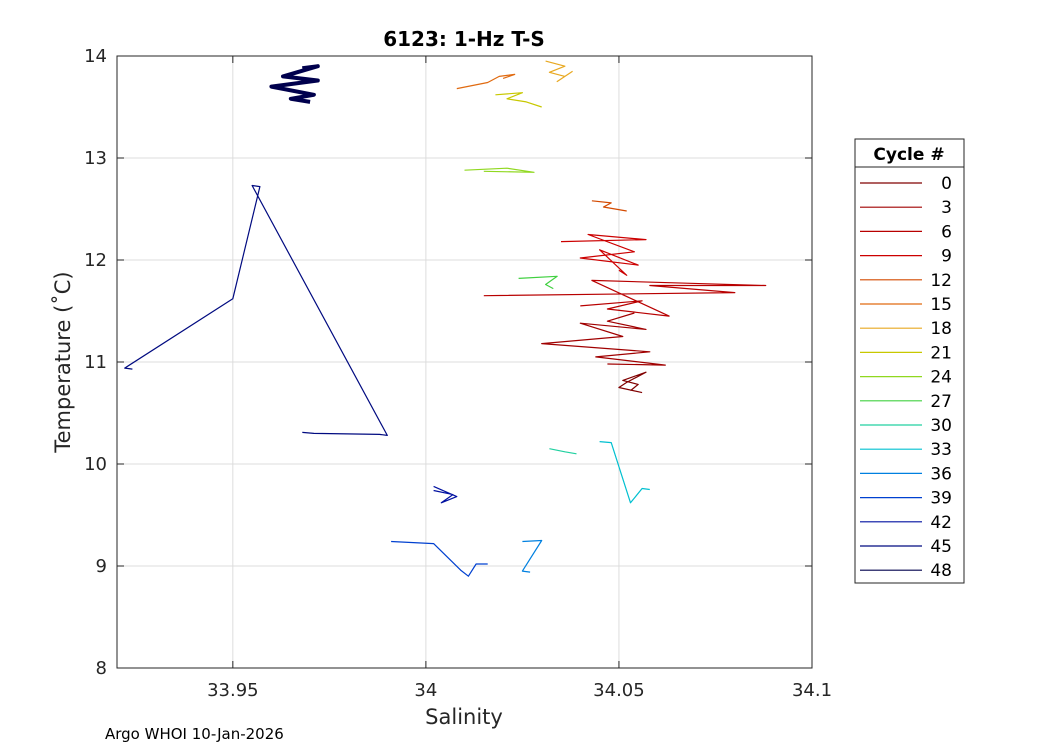 The width and height of the screenshot is (1050, 750). What do you see at coordinates (425, 690) in the screenshot?
I see `x-tick-label: 34` at bounding box center [425, 690].